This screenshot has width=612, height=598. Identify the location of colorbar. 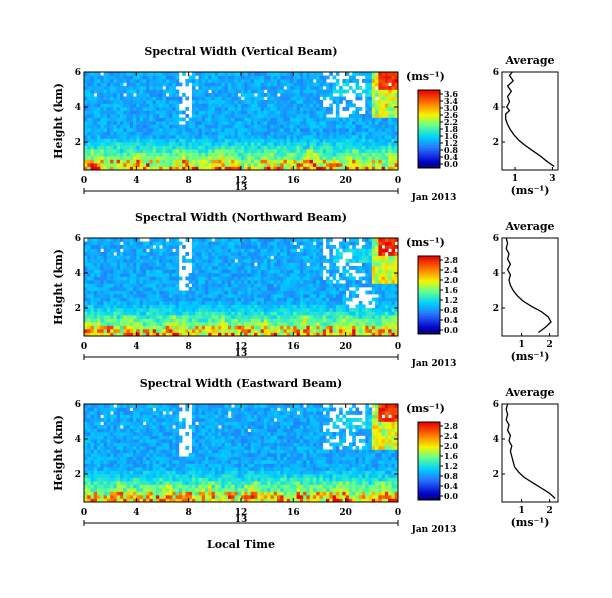
(429, 461).